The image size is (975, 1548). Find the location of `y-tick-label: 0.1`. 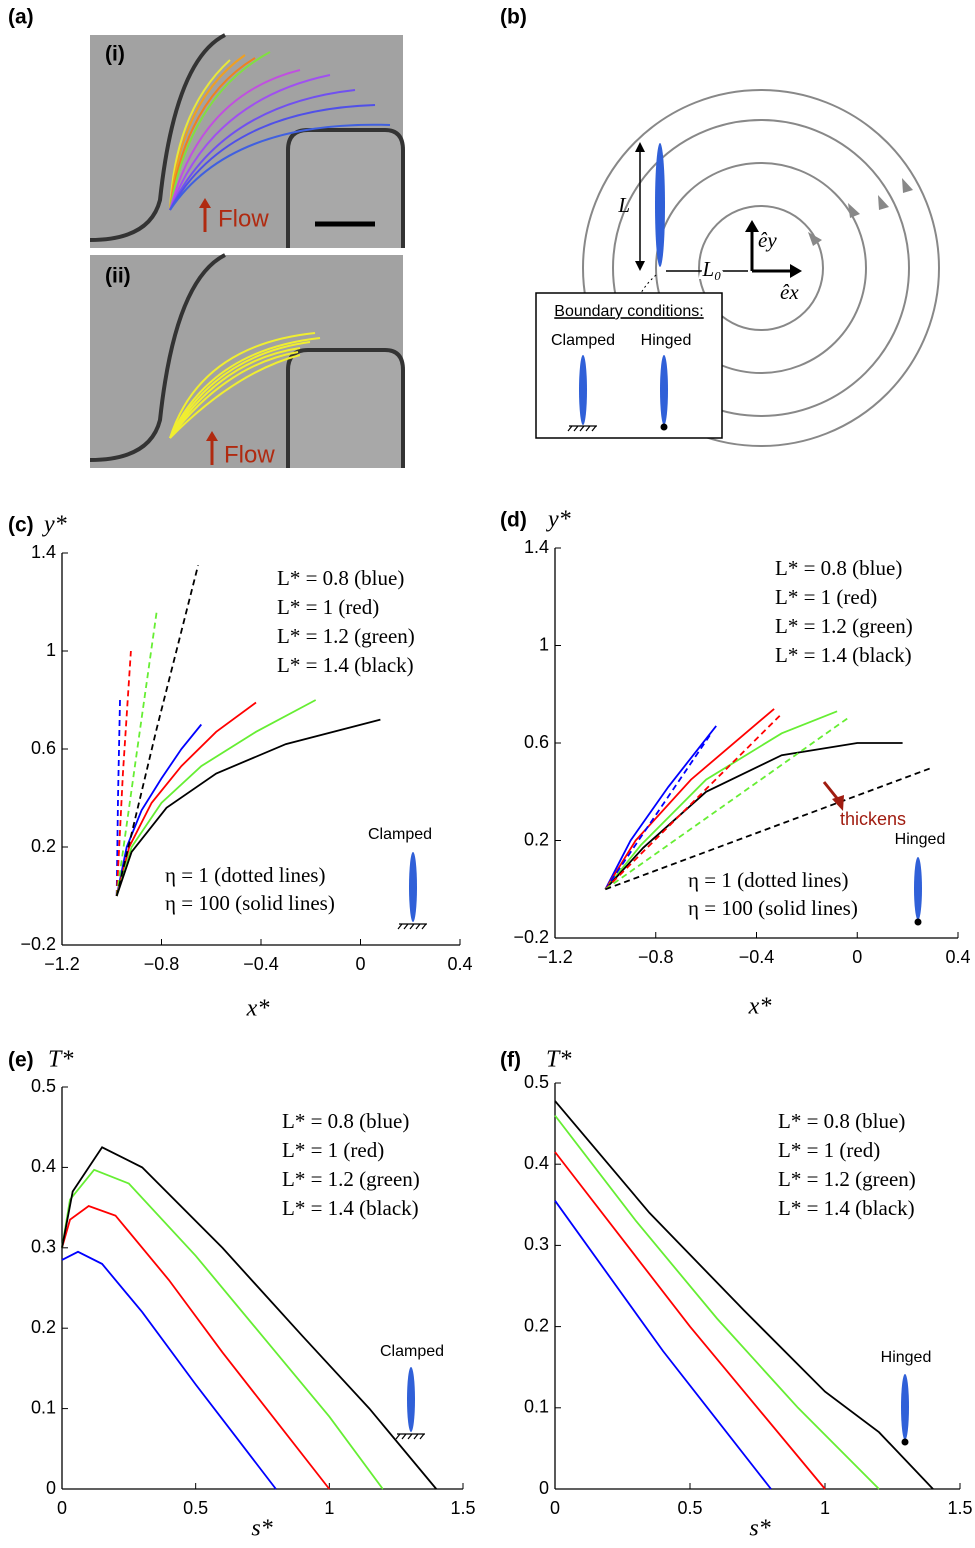

y-tick-label: 0.1 is located at coordinates (43, 1407).